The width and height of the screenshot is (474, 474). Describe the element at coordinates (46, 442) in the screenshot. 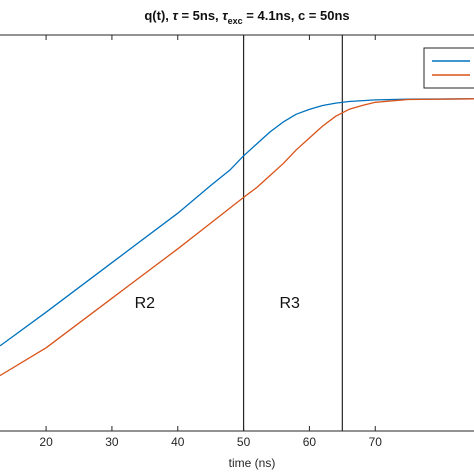

I see `x-tick-label: 20` at that location.